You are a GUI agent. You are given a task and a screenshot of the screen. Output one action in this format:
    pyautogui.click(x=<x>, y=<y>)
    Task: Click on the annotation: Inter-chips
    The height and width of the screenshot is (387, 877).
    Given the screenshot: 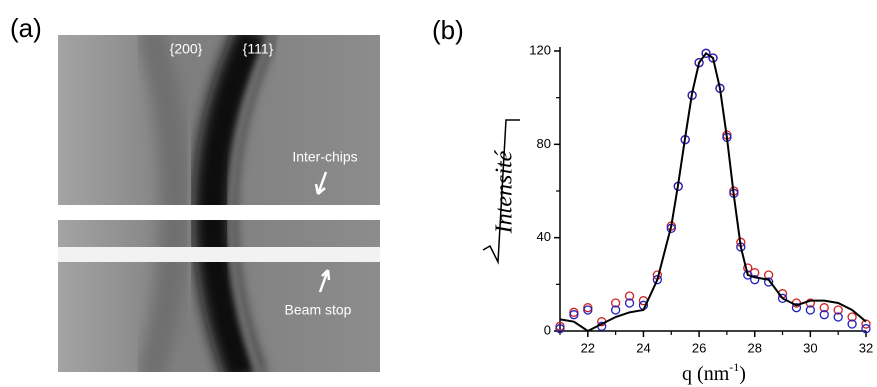 What is the action you would take?
    pyautogui.click(x=324, y=157)
    